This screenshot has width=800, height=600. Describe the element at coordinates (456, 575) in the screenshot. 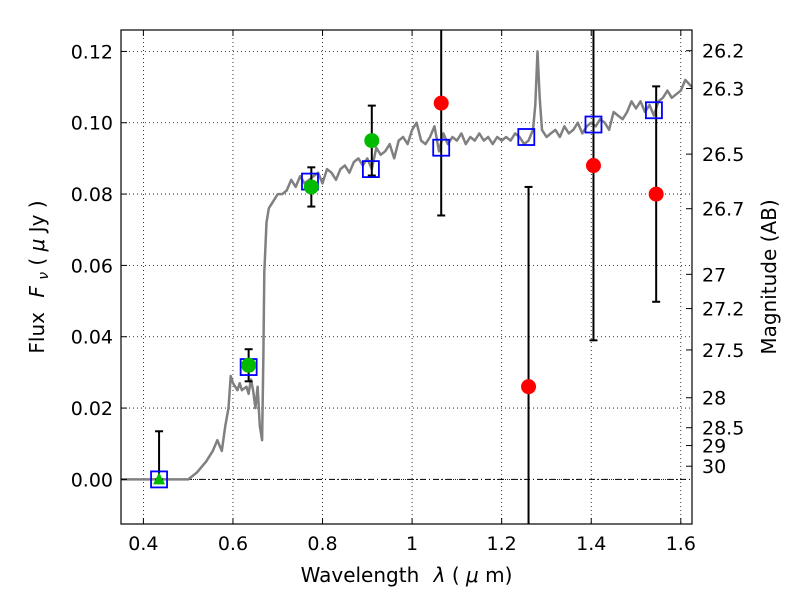

I see `x-axis-label-unit-open: (` at that location.